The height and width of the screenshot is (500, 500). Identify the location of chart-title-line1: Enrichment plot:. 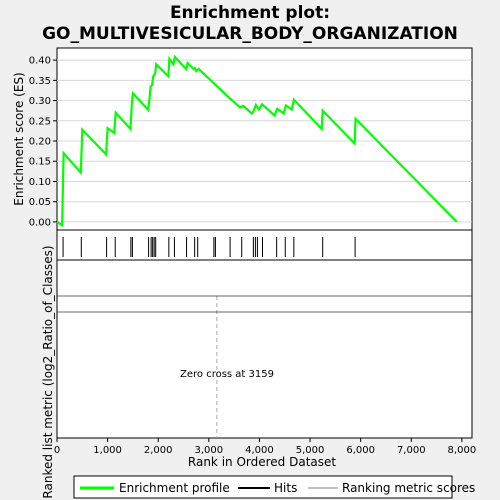
(250, 13).